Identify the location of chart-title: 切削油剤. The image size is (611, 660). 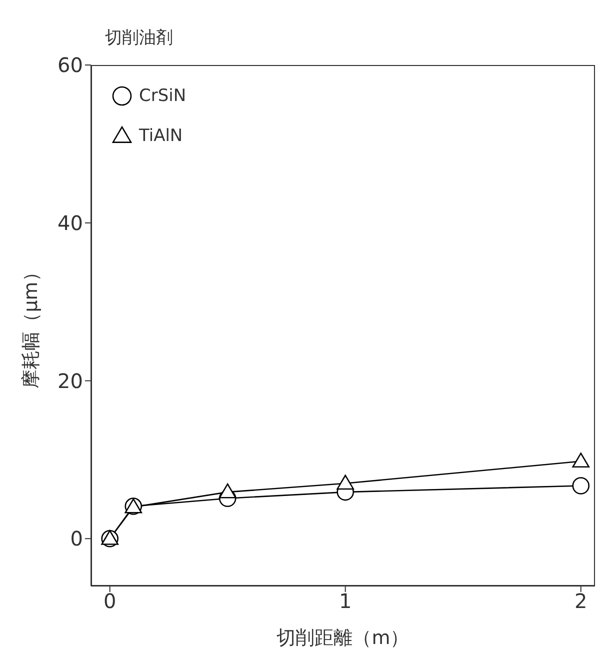
(139, 38).